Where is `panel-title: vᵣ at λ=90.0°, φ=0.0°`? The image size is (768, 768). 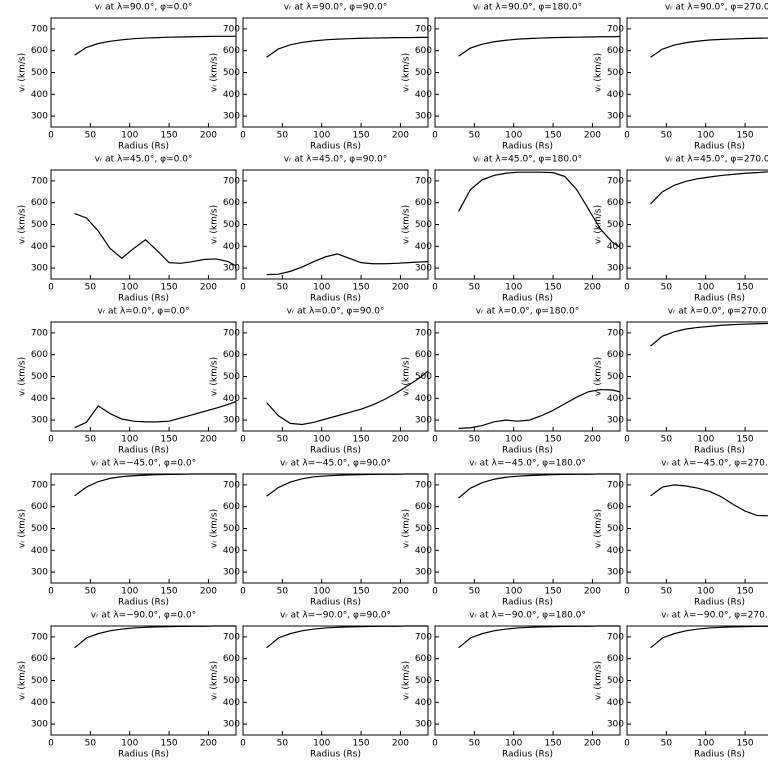 panel-title: vᵣ at λ=90.0°, φ=0.0° is located at coordinates (144, 8).